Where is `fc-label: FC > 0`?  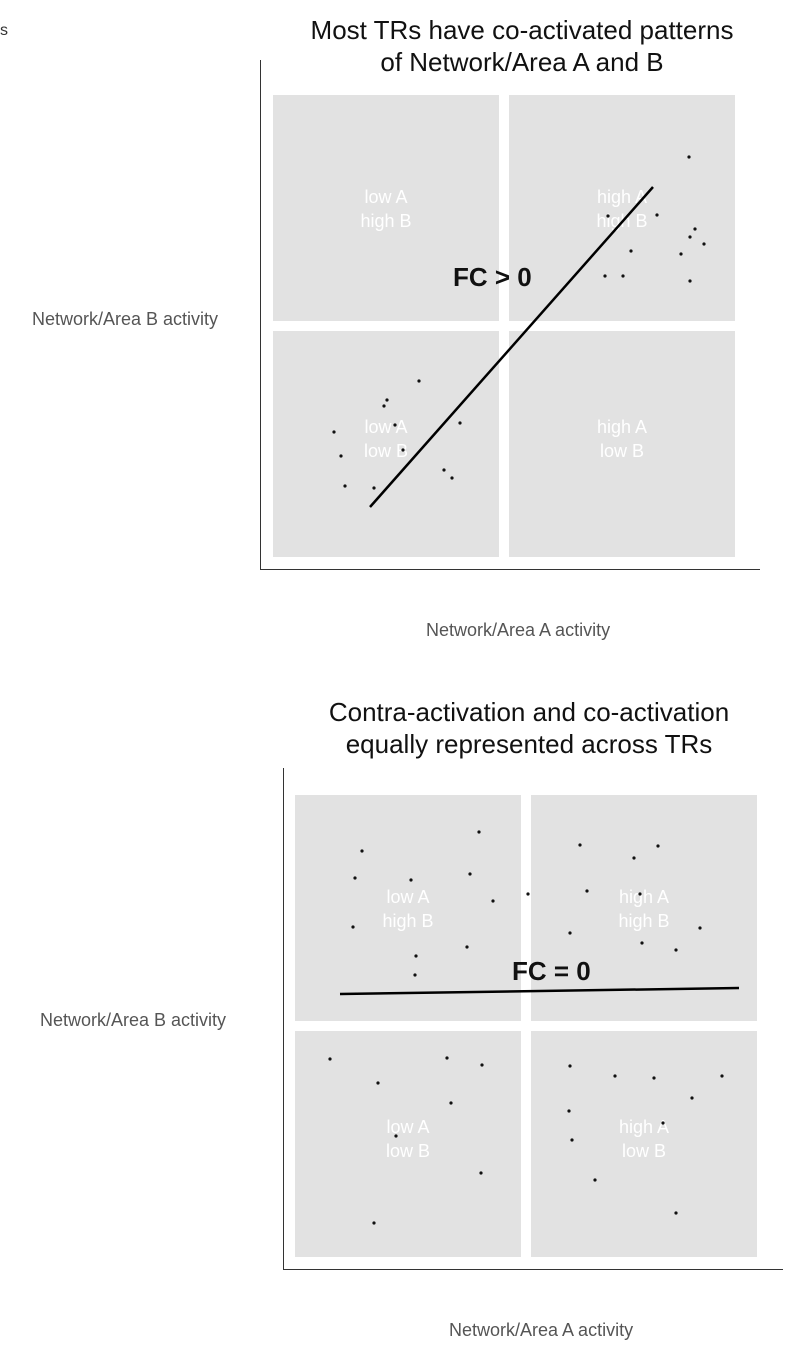 fc-label: FC > 0 is located at coordinates (492, 277).